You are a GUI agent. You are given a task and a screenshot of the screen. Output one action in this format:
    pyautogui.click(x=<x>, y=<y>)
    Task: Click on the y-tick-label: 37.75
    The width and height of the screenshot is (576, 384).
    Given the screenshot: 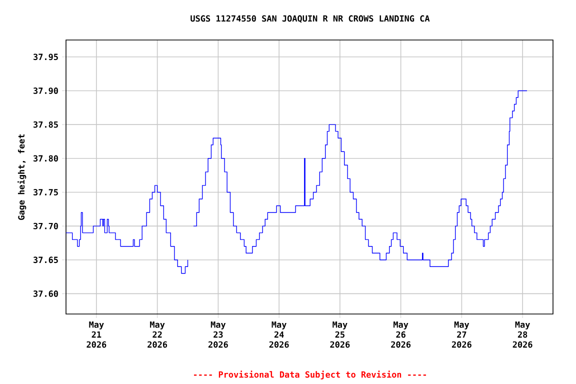 What is the action you would take?
    pyautogui.click(x=46, y=192)
    